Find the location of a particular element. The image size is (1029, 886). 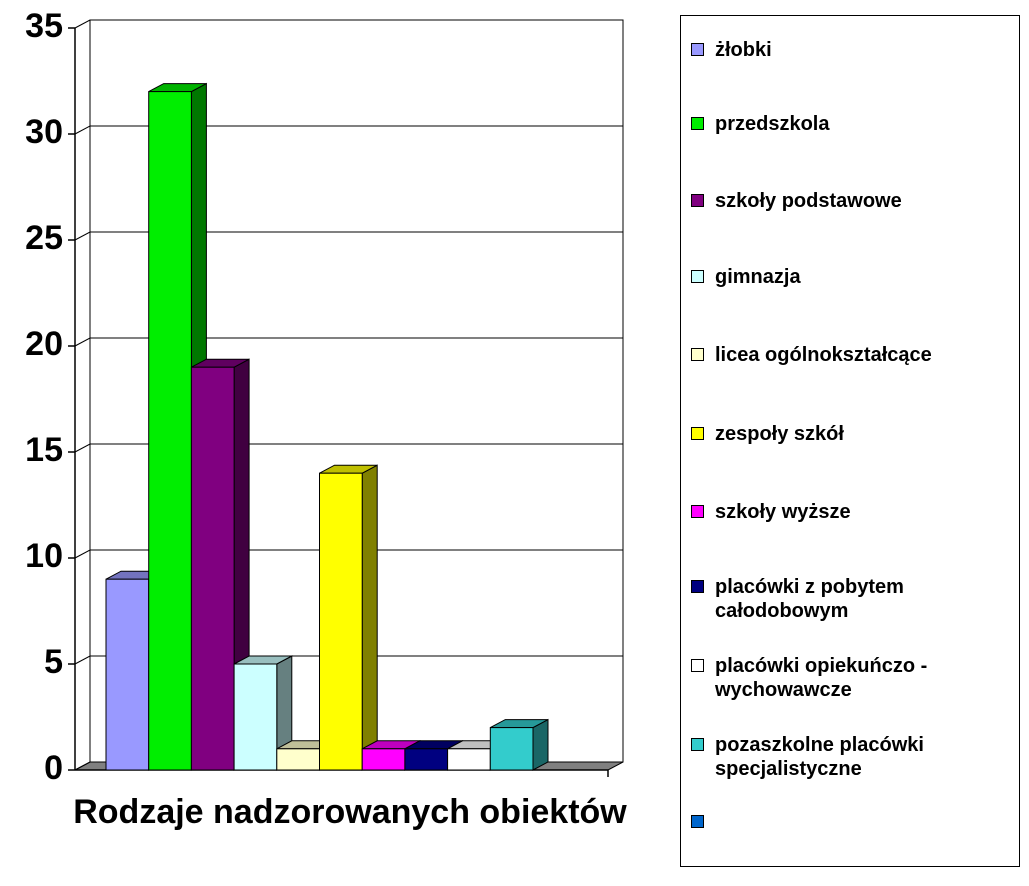

legend-label: placówki z pobytem całodobowym is located at coordinates (809, 599).